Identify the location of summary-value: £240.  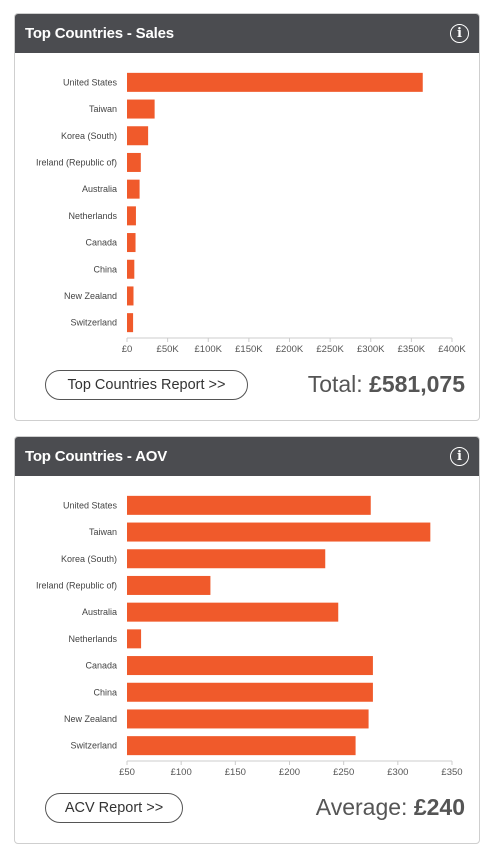
(439, 807).